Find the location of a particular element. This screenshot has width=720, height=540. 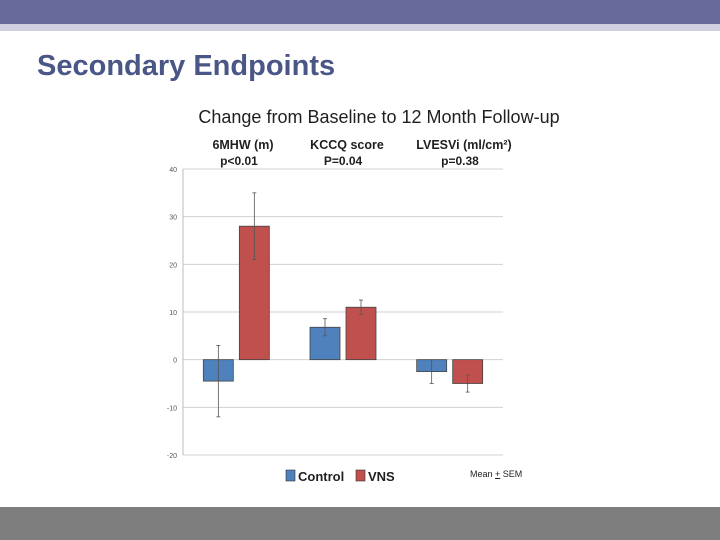

y-tick-label: 10 is located at coordinates (173, 313).